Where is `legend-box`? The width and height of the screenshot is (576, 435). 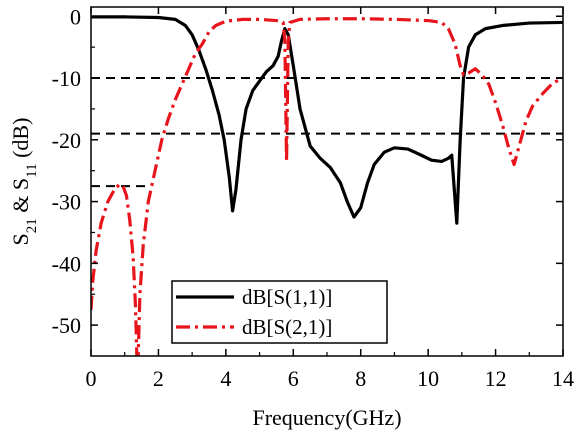
legend-box is located at coordinates (279, 312).